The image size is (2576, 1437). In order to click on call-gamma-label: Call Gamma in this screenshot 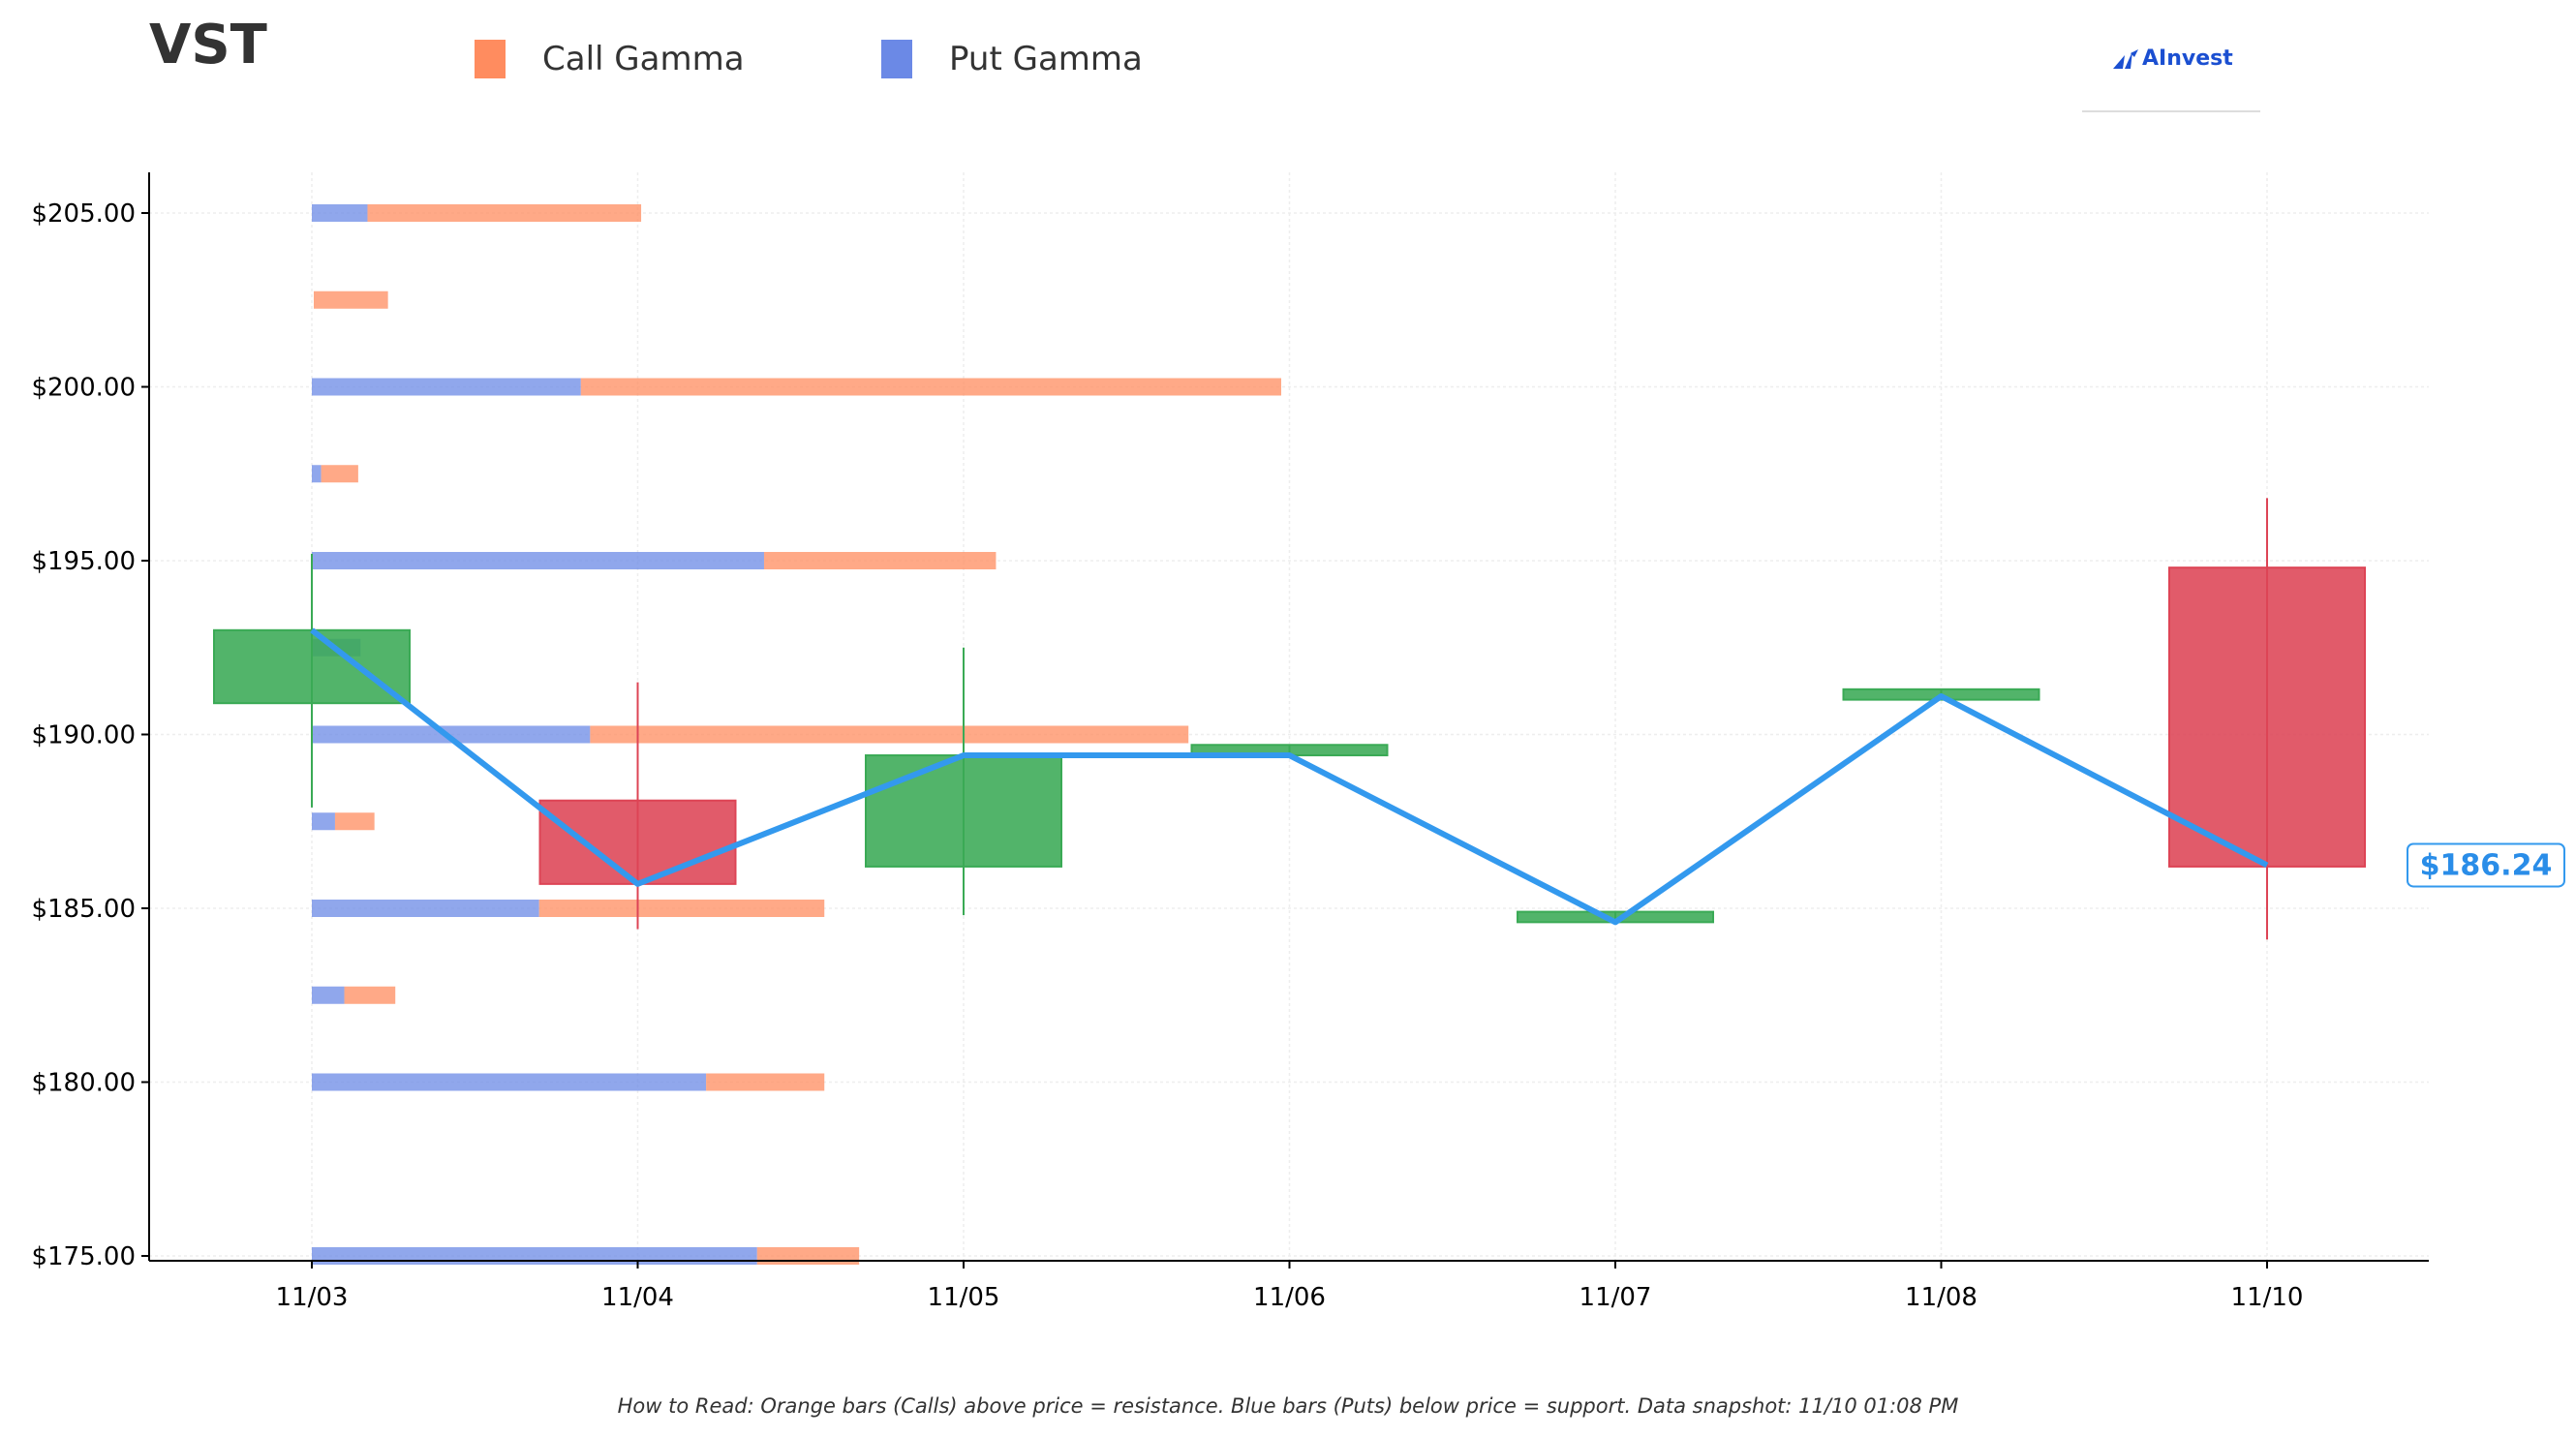, I will do `click(643, 59)`.